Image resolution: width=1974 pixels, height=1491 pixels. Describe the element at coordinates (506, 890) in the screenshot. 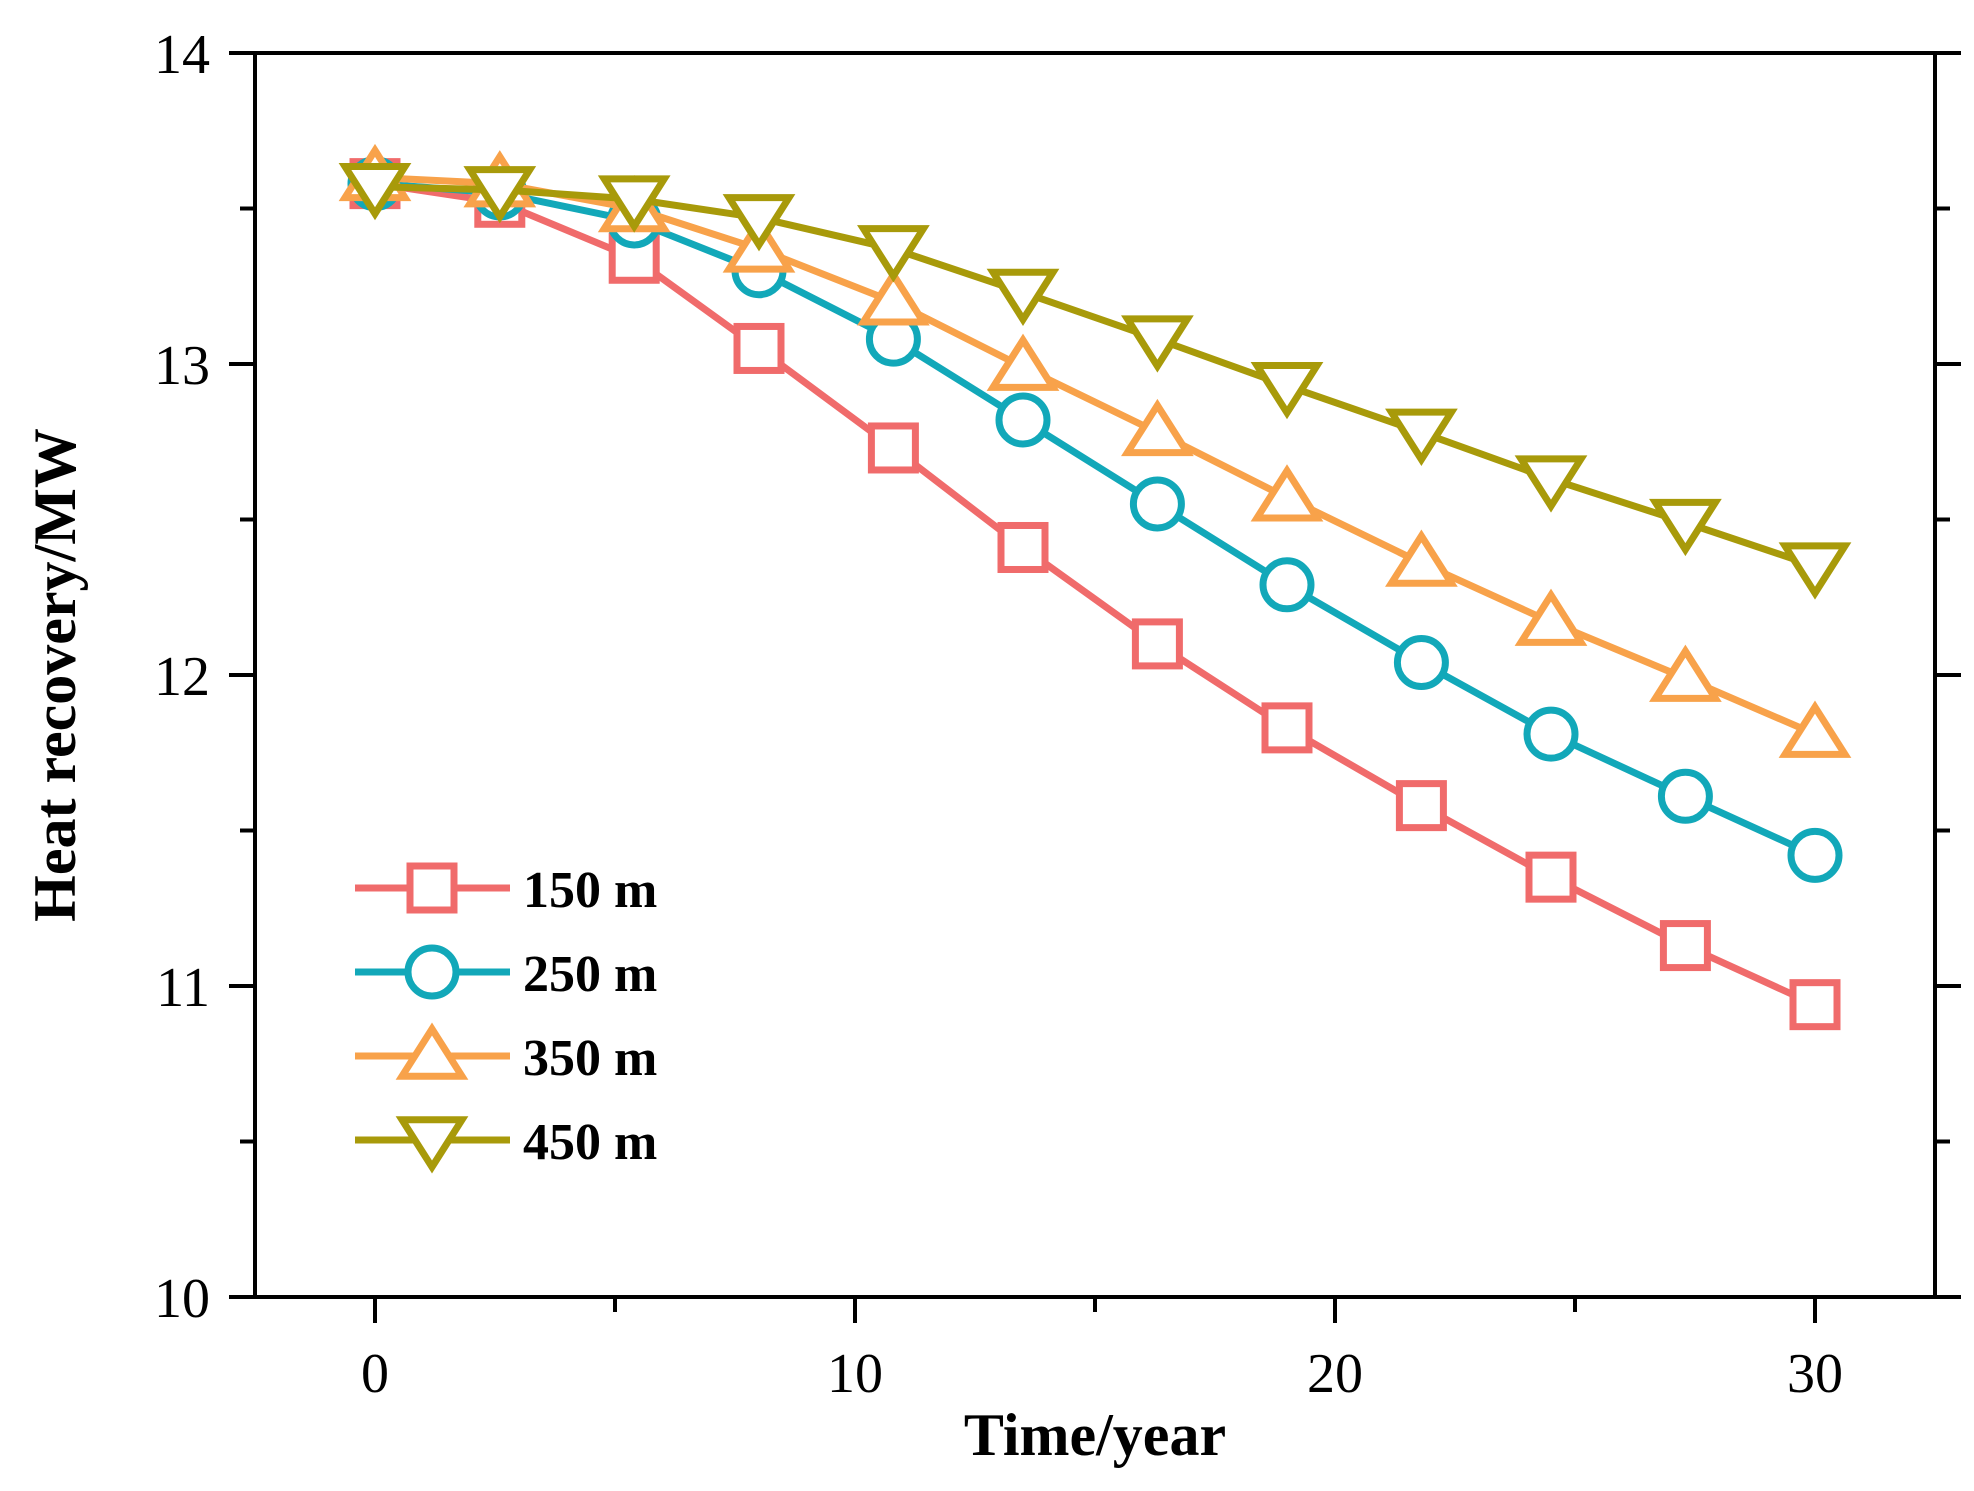

I see `legend-item: 150 m` at that location.